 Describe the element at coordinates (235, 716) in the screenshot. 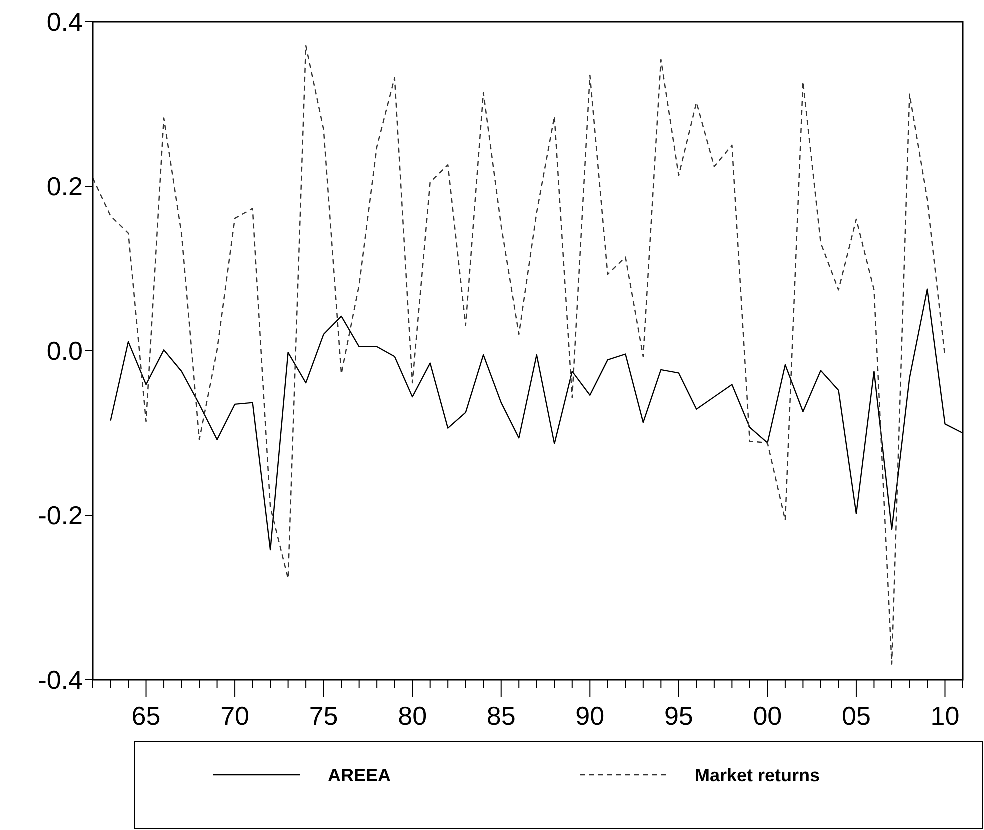

I see `x-tick-label: 70` at that location.